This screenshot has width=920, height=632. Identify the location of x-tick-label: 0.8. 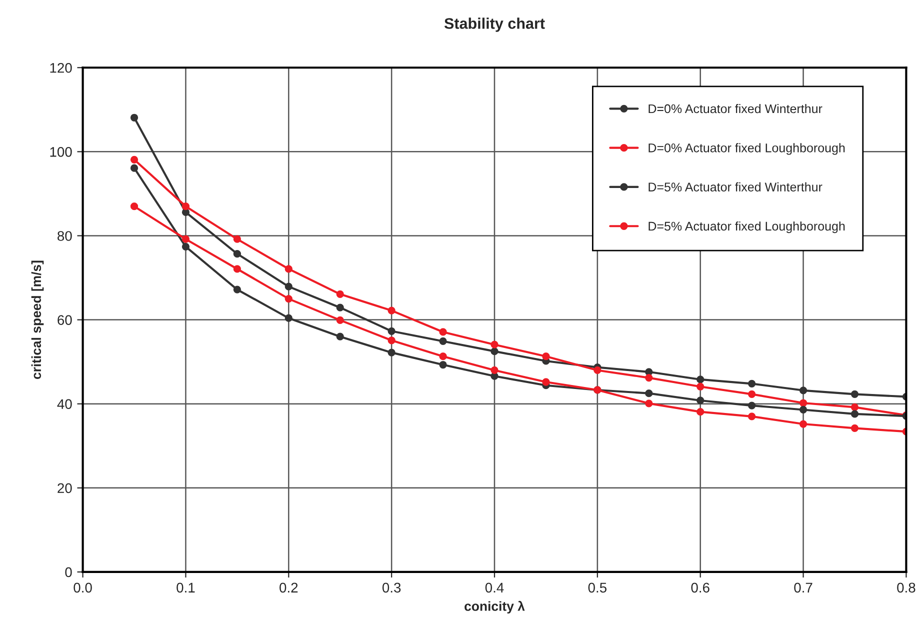
(906, 587).